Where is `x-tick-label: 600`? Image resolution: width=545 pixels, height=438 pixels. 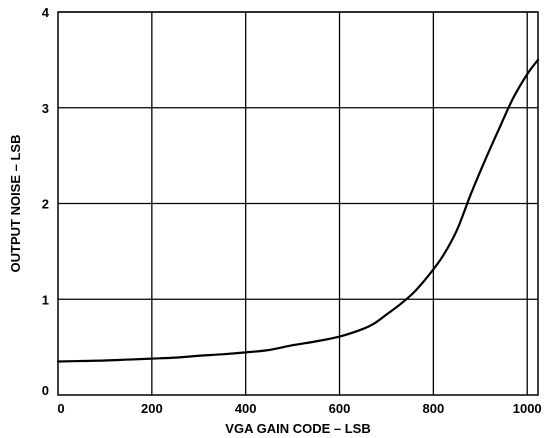 x-tick-label: 600 is located at coordinates (340, 408).